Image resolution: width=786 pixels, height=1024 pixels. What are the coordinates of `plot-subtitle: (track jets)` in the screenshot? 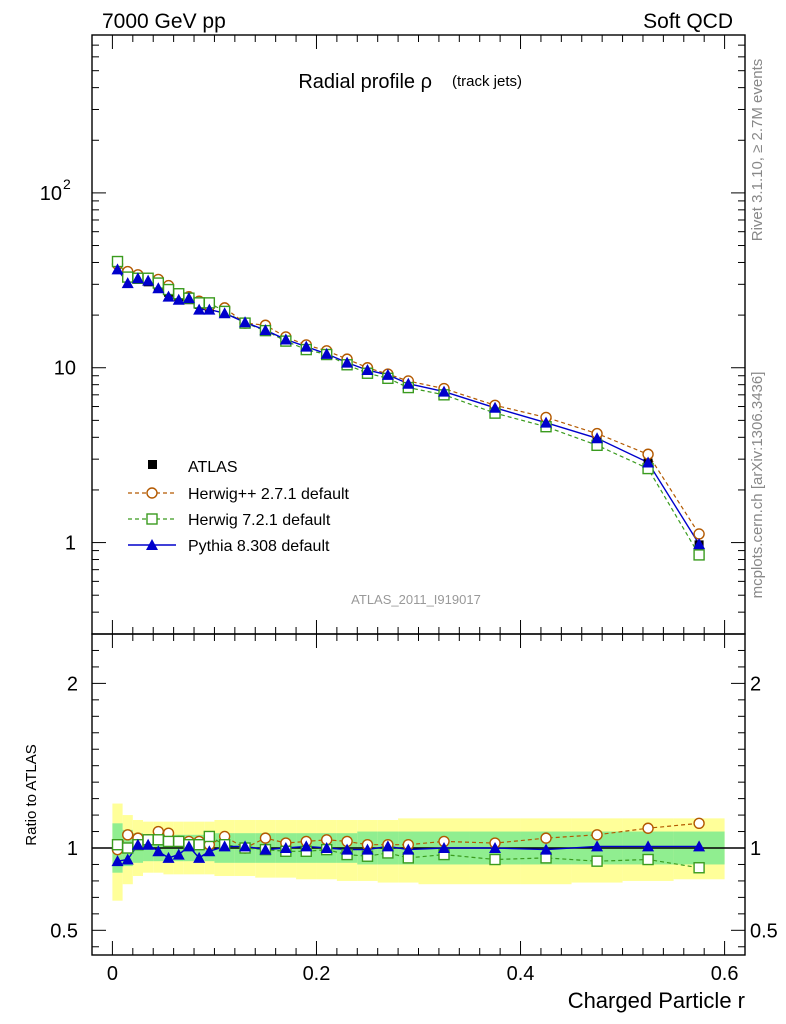 It's located at (487, 81).